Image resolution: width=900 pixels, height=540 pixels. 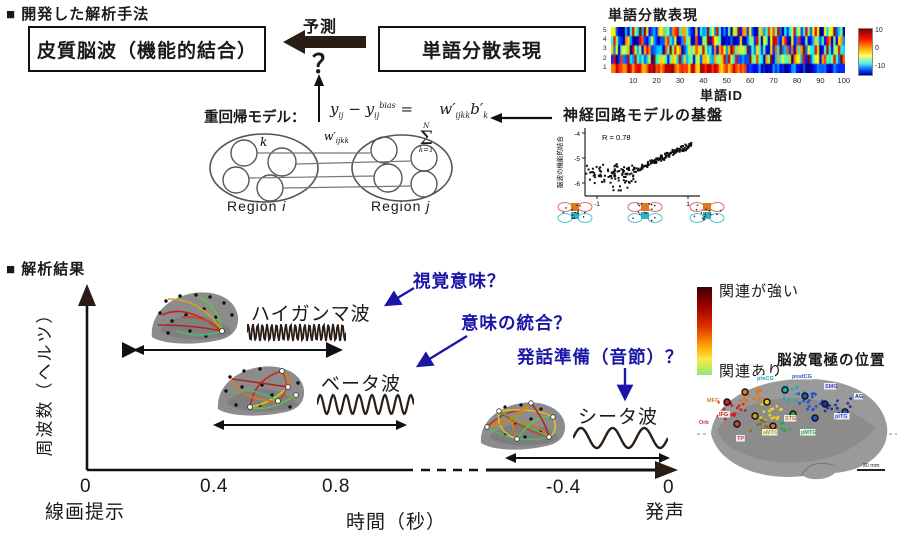 What do you see at coordinates (728, 50) in the screenshot?
I see `embedding-heatmap` at bounding box center [728, 50].